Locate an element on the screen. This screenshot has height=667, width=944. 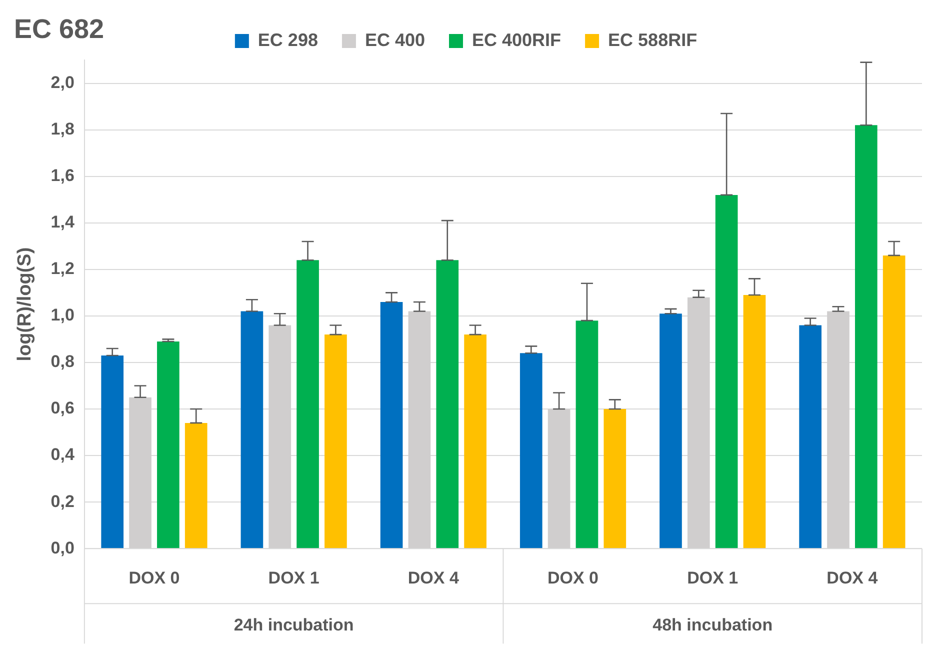
y-axis-title: log(R)/log(S) is located at coordinates (25, 304).